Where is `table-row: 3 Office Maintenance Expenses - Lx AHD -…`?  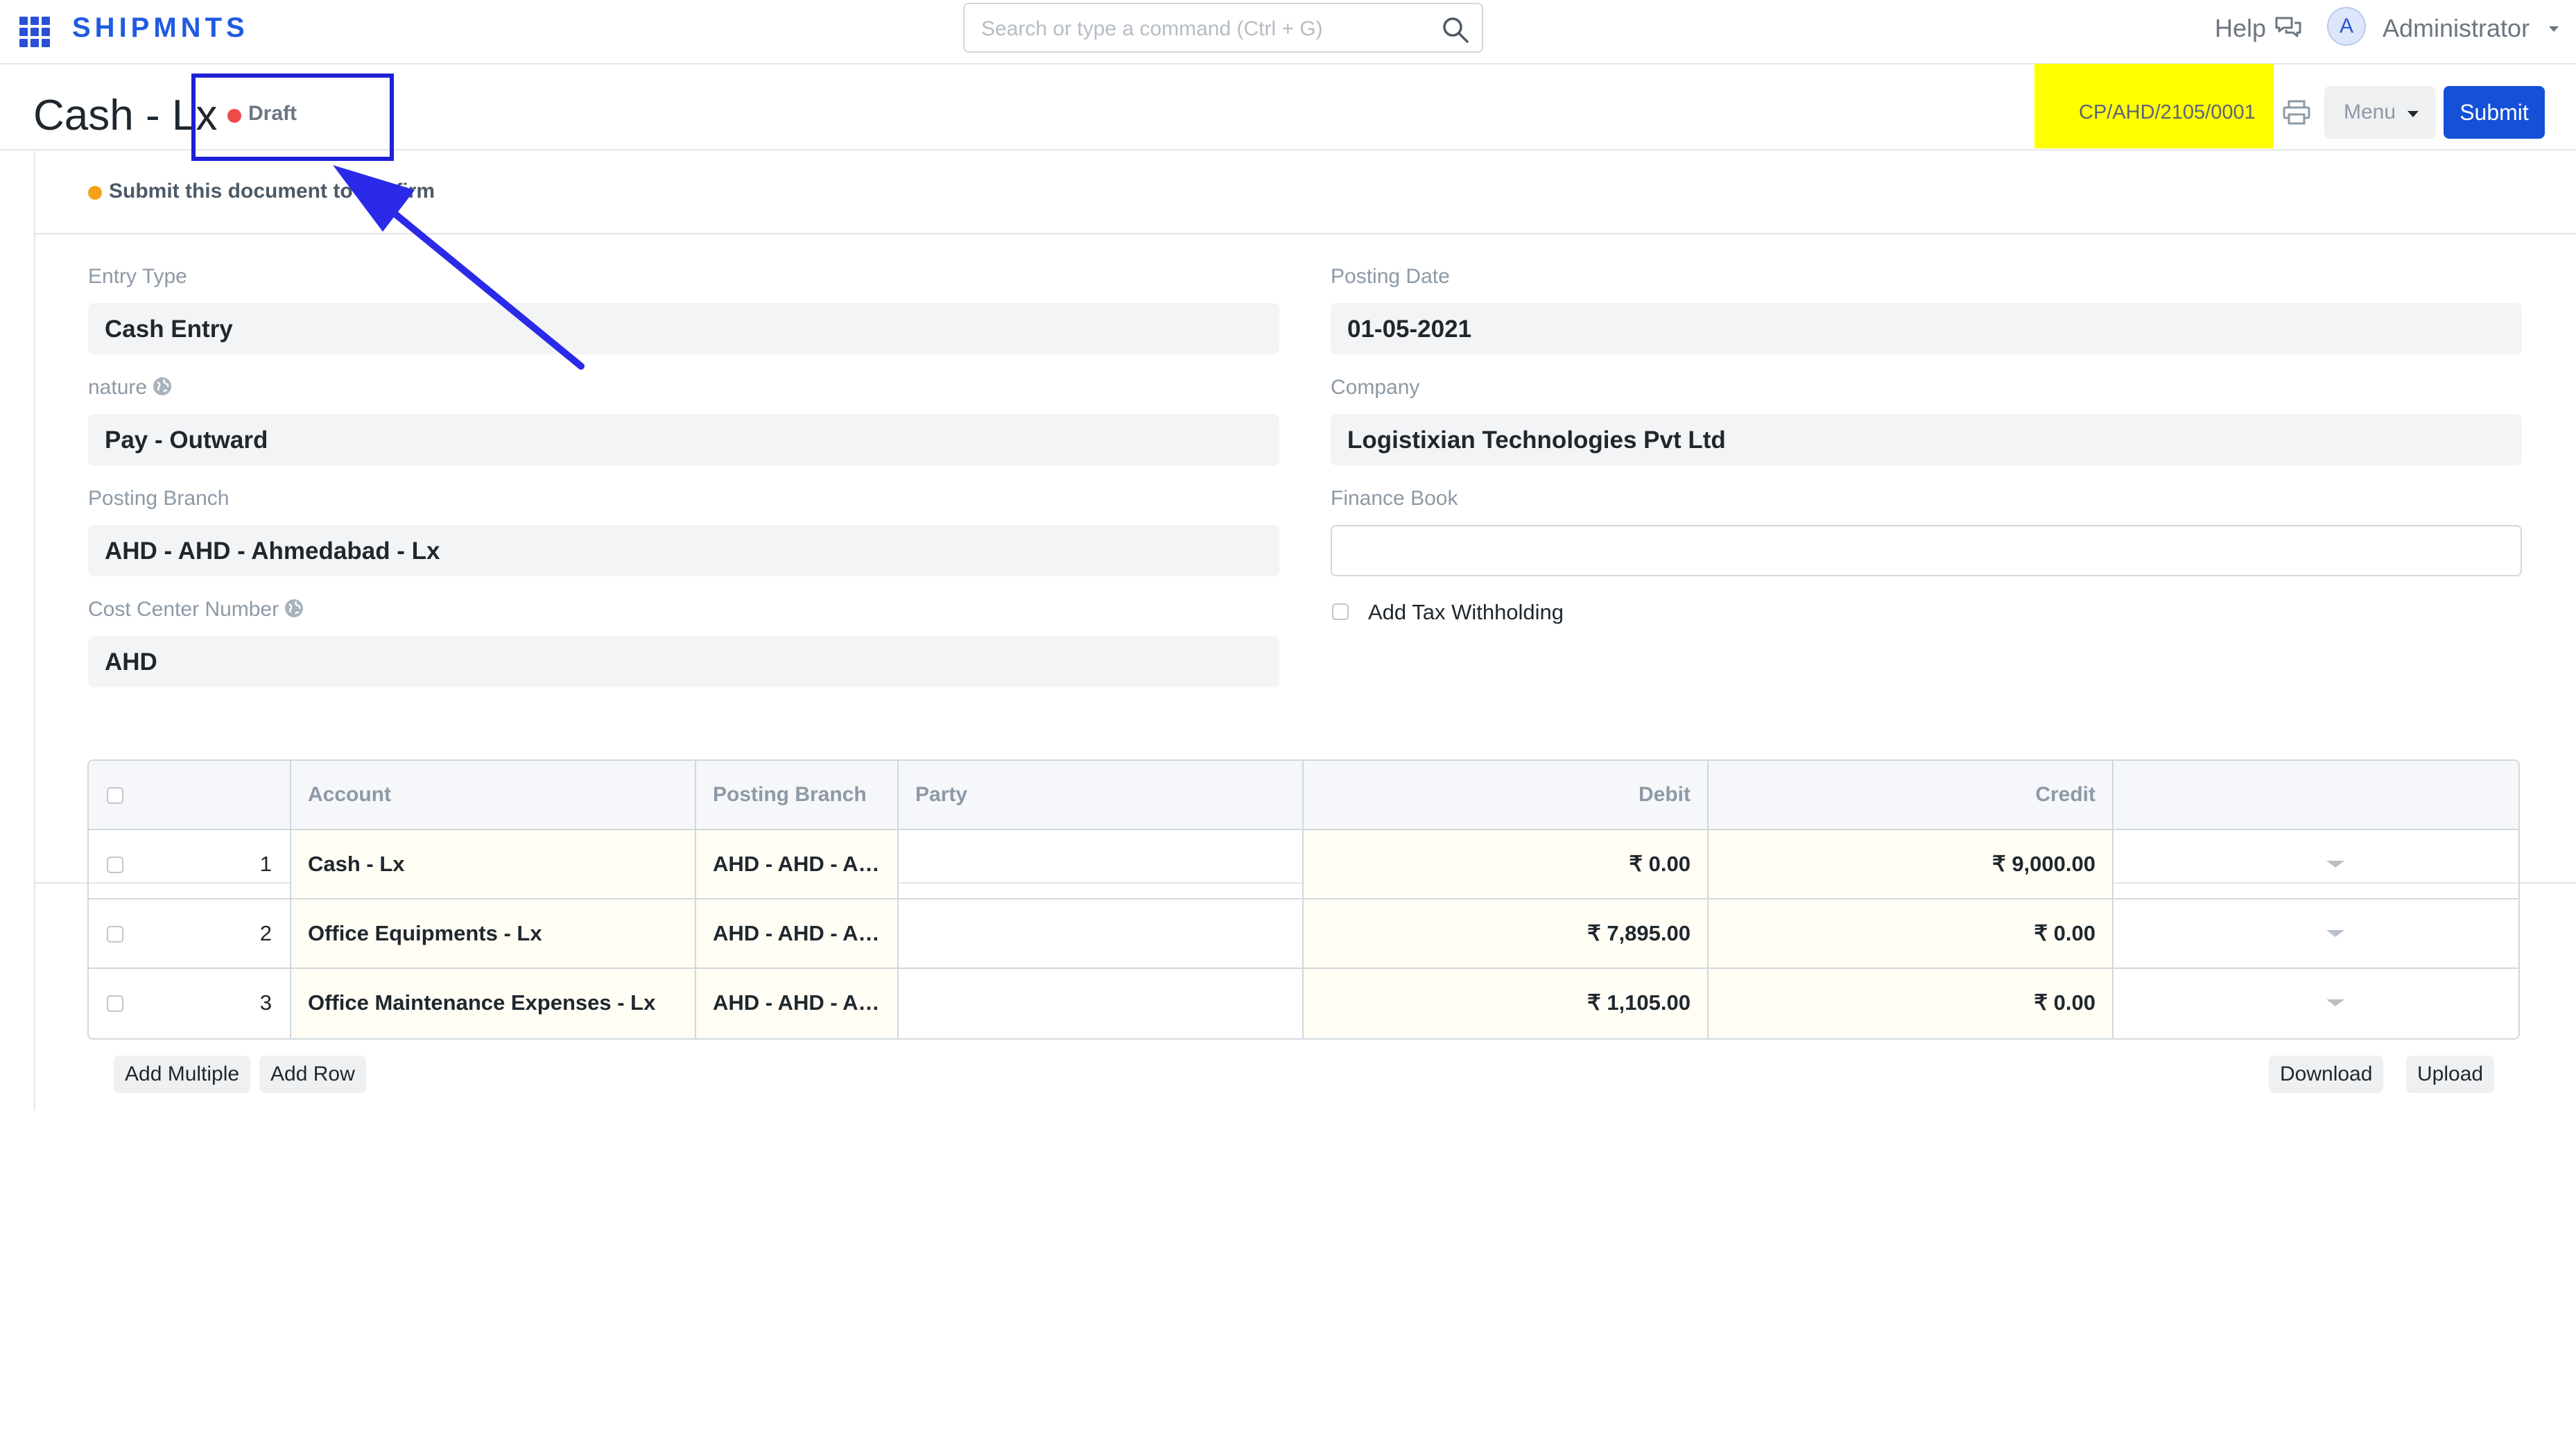
table-row: 3 Office Maintenance Expenses - Lx AHD -… is located at coordinates (1303, 1003).